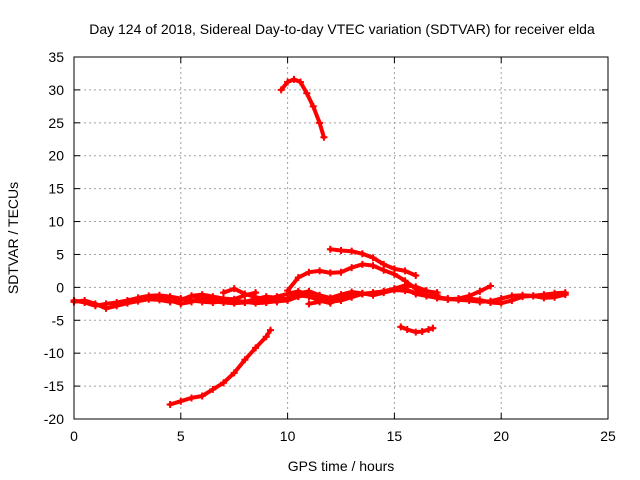  I want to click on x-tick-label: 0, so click(74, 436).